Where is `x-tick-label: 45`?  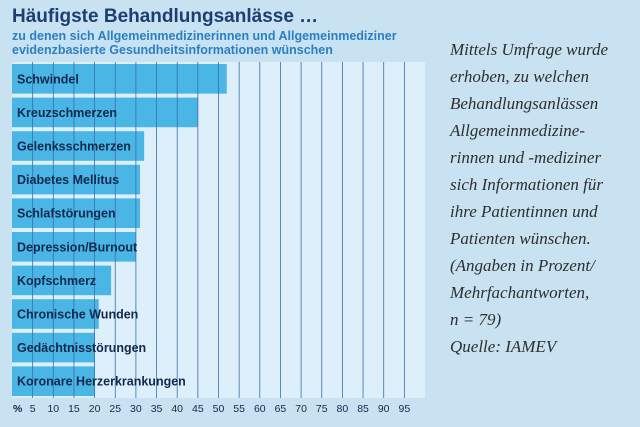
x-tick-label: 45 is located at coordinates (198, 409).